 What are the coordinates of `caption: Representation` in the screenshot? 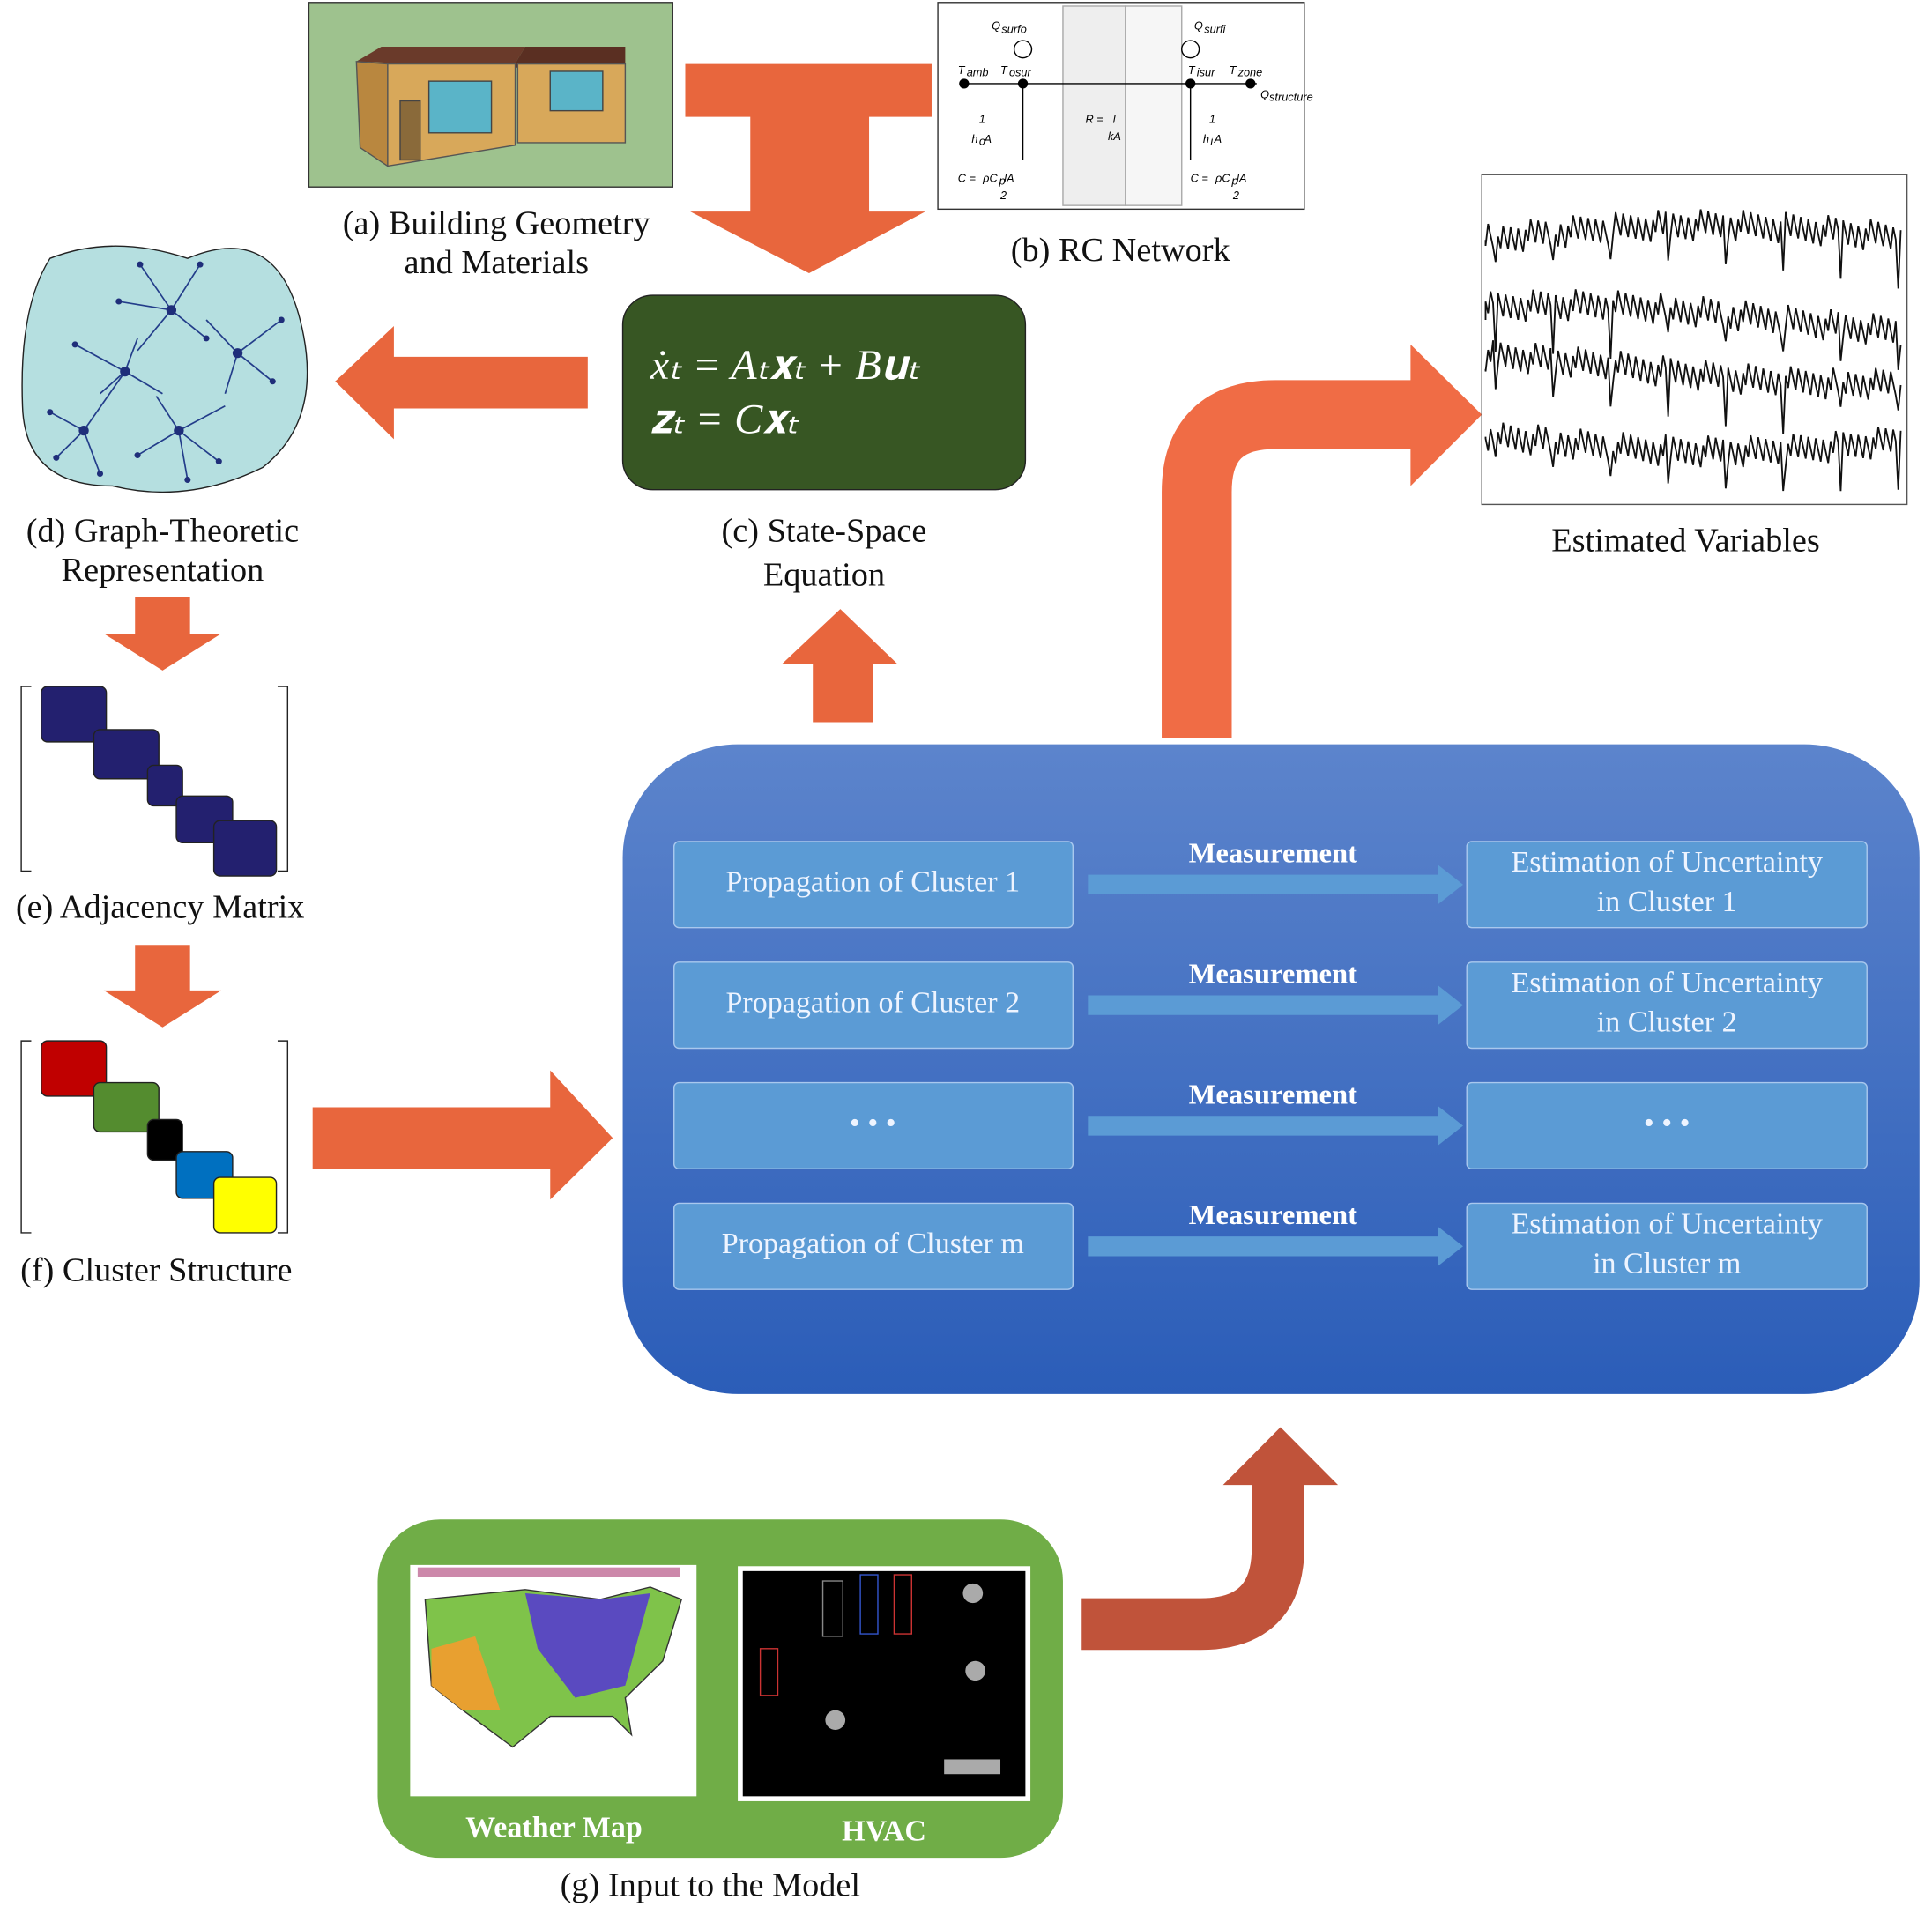 It's located at (163, 570).